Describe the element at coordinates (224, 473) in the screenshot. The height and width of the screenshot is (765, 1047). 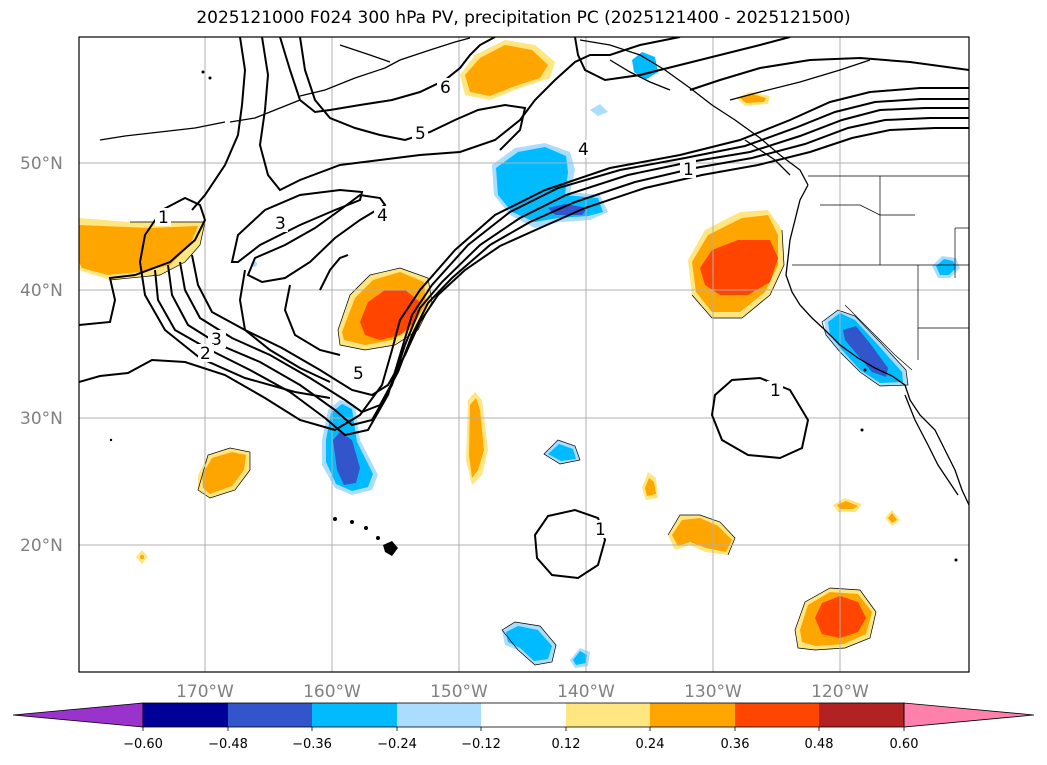
I see `precip-area-south-west-core` at that location.